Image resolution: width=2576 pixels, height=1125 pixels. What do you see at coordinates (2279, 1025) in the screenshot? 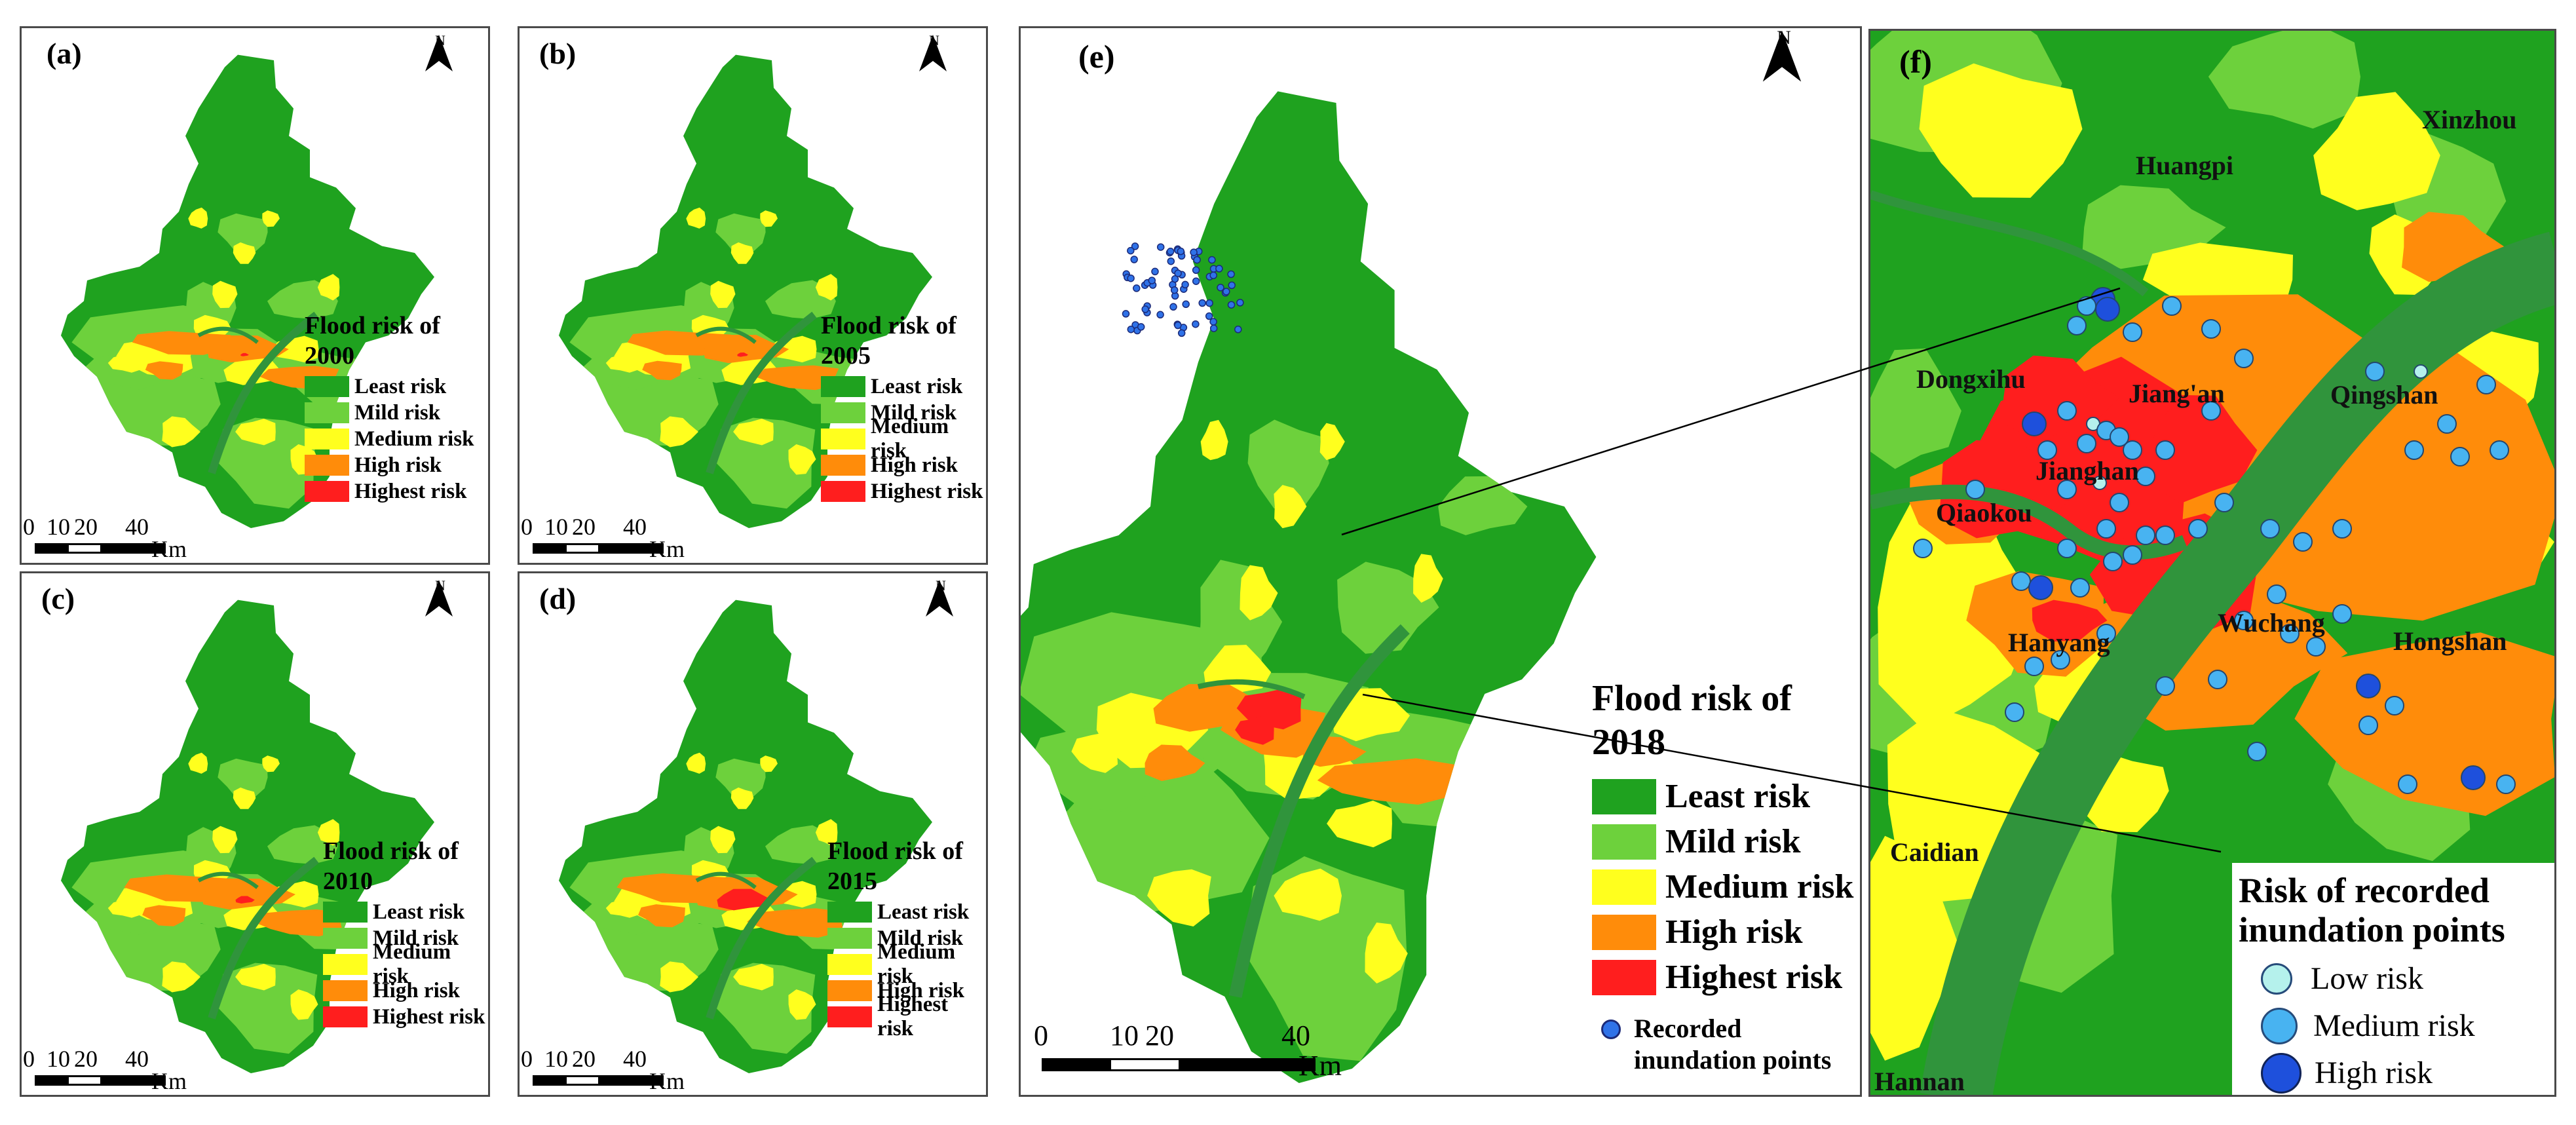
I see `medium-risk-point-icon` at bounding box center [2279, 1025].